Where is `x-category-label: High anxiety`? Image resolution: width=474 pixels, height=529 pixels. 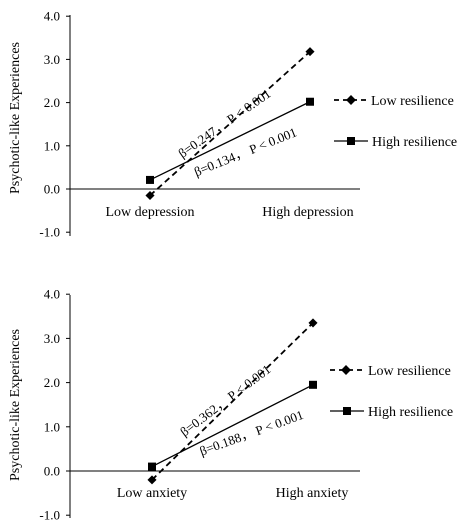
x-category-label: High anxiety is located at coordinates (312, 493).